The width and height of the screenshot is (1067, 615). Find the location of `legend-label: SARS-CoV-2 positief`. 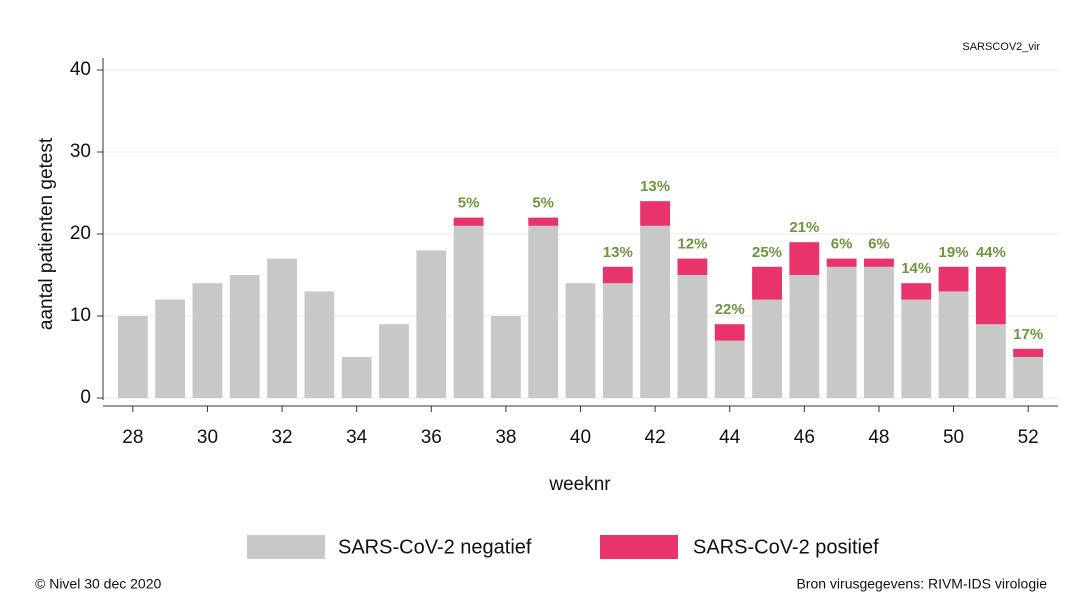

legend-label: SARS-CoV-2 positief is located at coordinates (786, 547).